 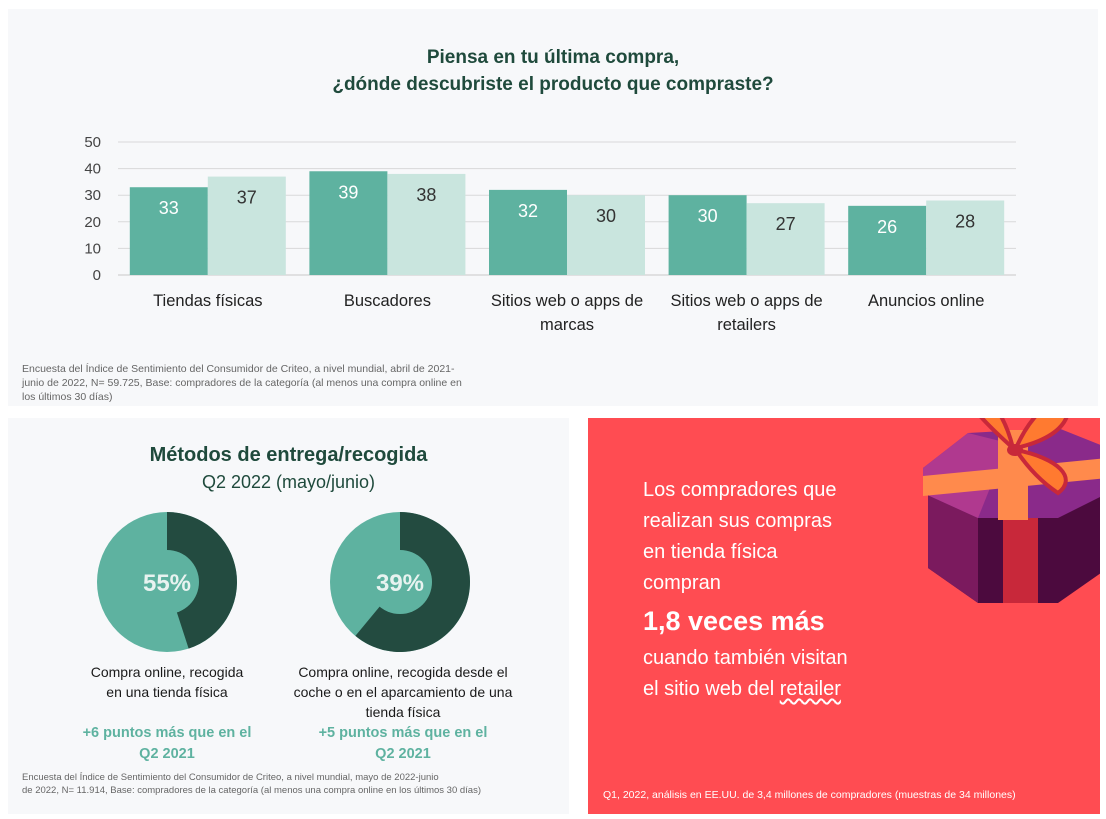 What do you see at coordinates (288, 482) in the screenshot?
I see `delivery-subtitle: Q2 2022 (mayo/junio)` at bounding box center [288, 482].